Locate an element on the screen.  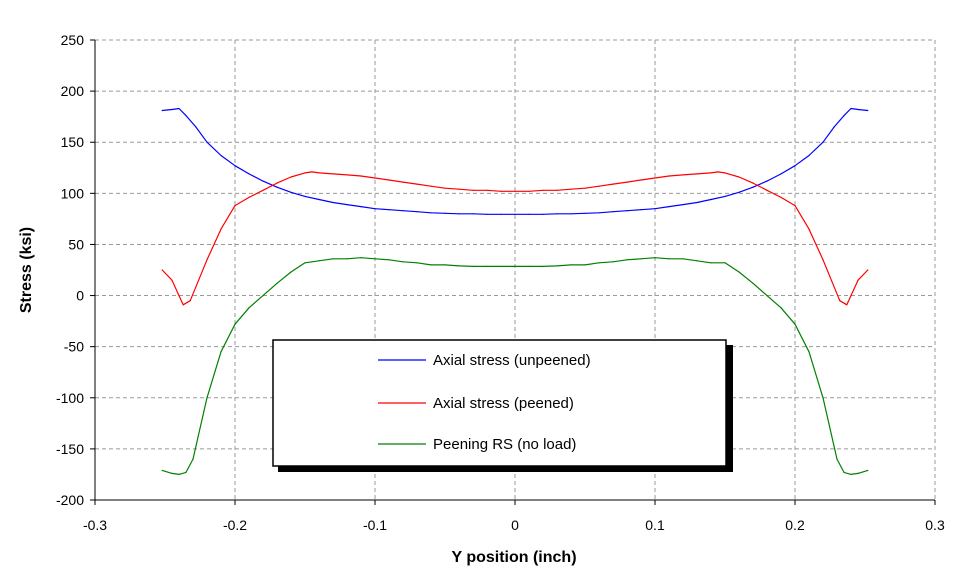
x-tick-label: 0.3 is located at coordinates (935, 525).